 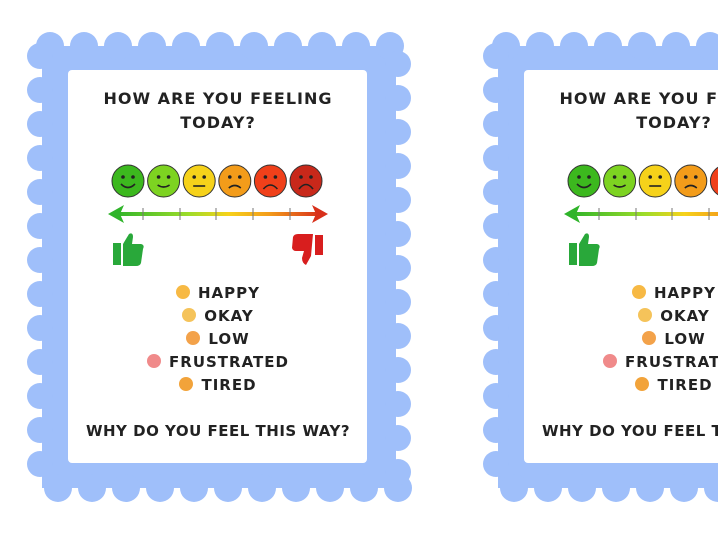 I want to click on feeling-label: HAPPY, so click(x=684, y=293).